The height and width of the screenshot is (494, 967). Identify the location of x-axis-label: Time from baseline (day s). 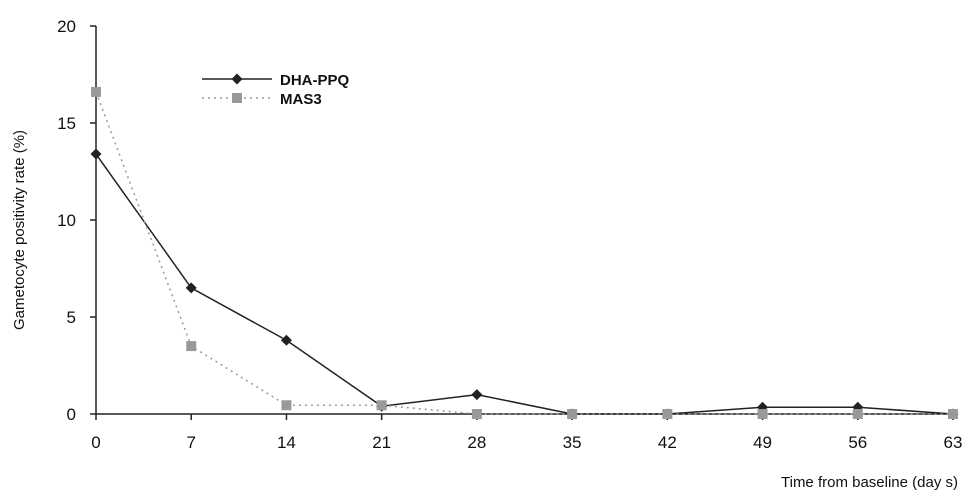
(869, 482).